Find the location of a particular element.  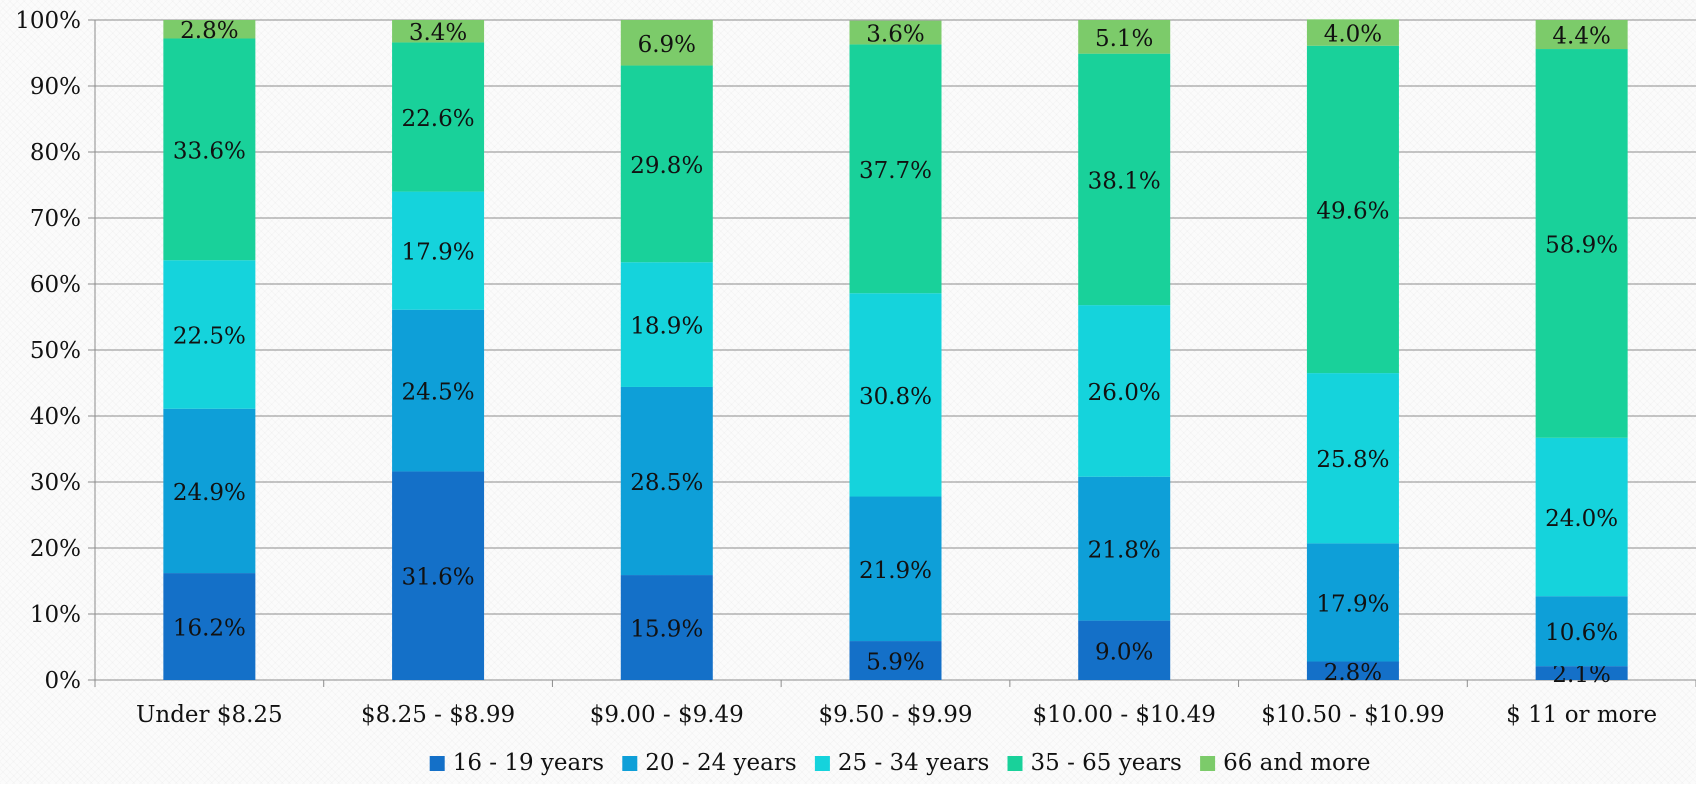

legend-label: 16 - 19 years is located at coordinates (528, 763).